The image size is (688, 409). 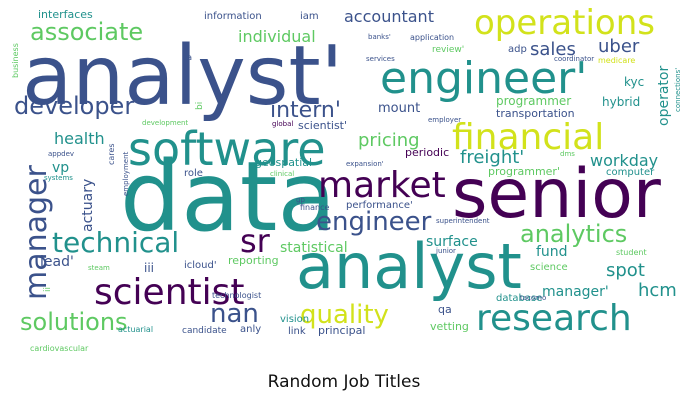 I want to click on word-tacomo: tacomo, so click(x=533, y=298).